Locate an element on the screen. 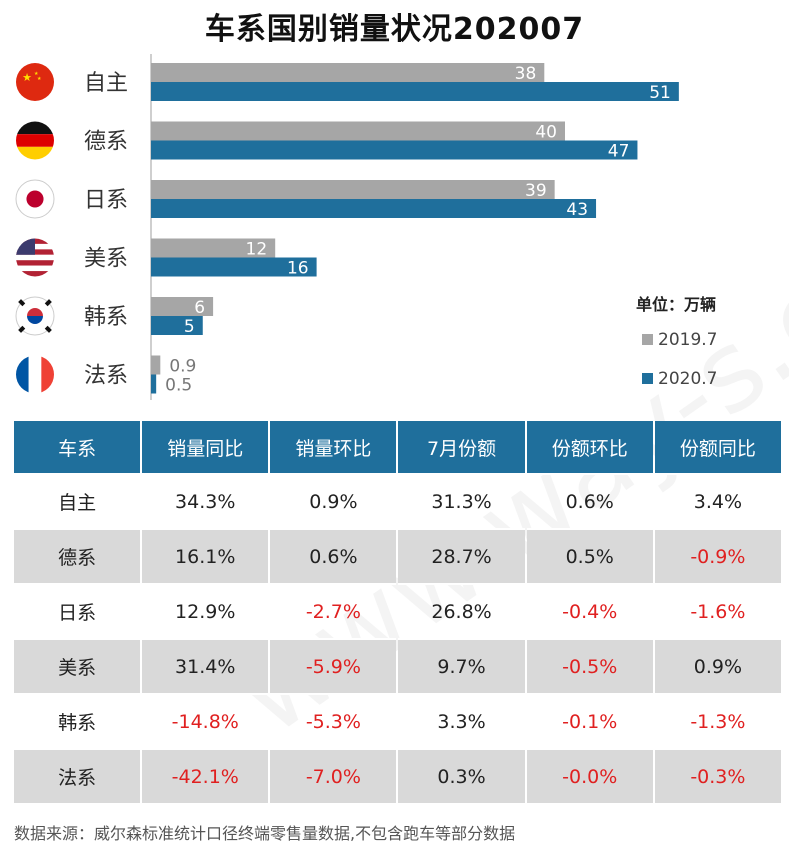 Image resolution: width=789 pixels, height=868 pixels. table-cell: -7.0% is located at coordinates (333, 775).